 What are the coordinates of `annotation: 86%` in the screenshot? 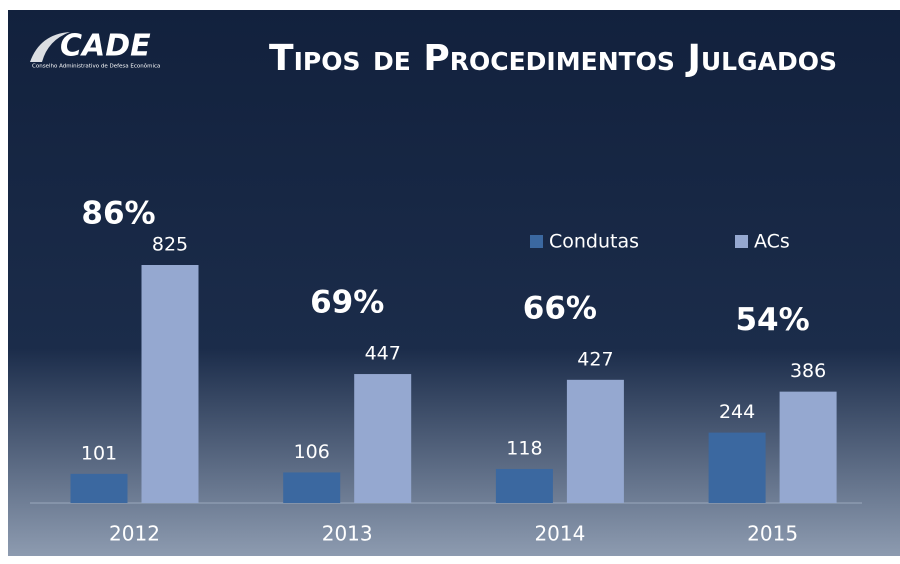 It's located at (118, 214).